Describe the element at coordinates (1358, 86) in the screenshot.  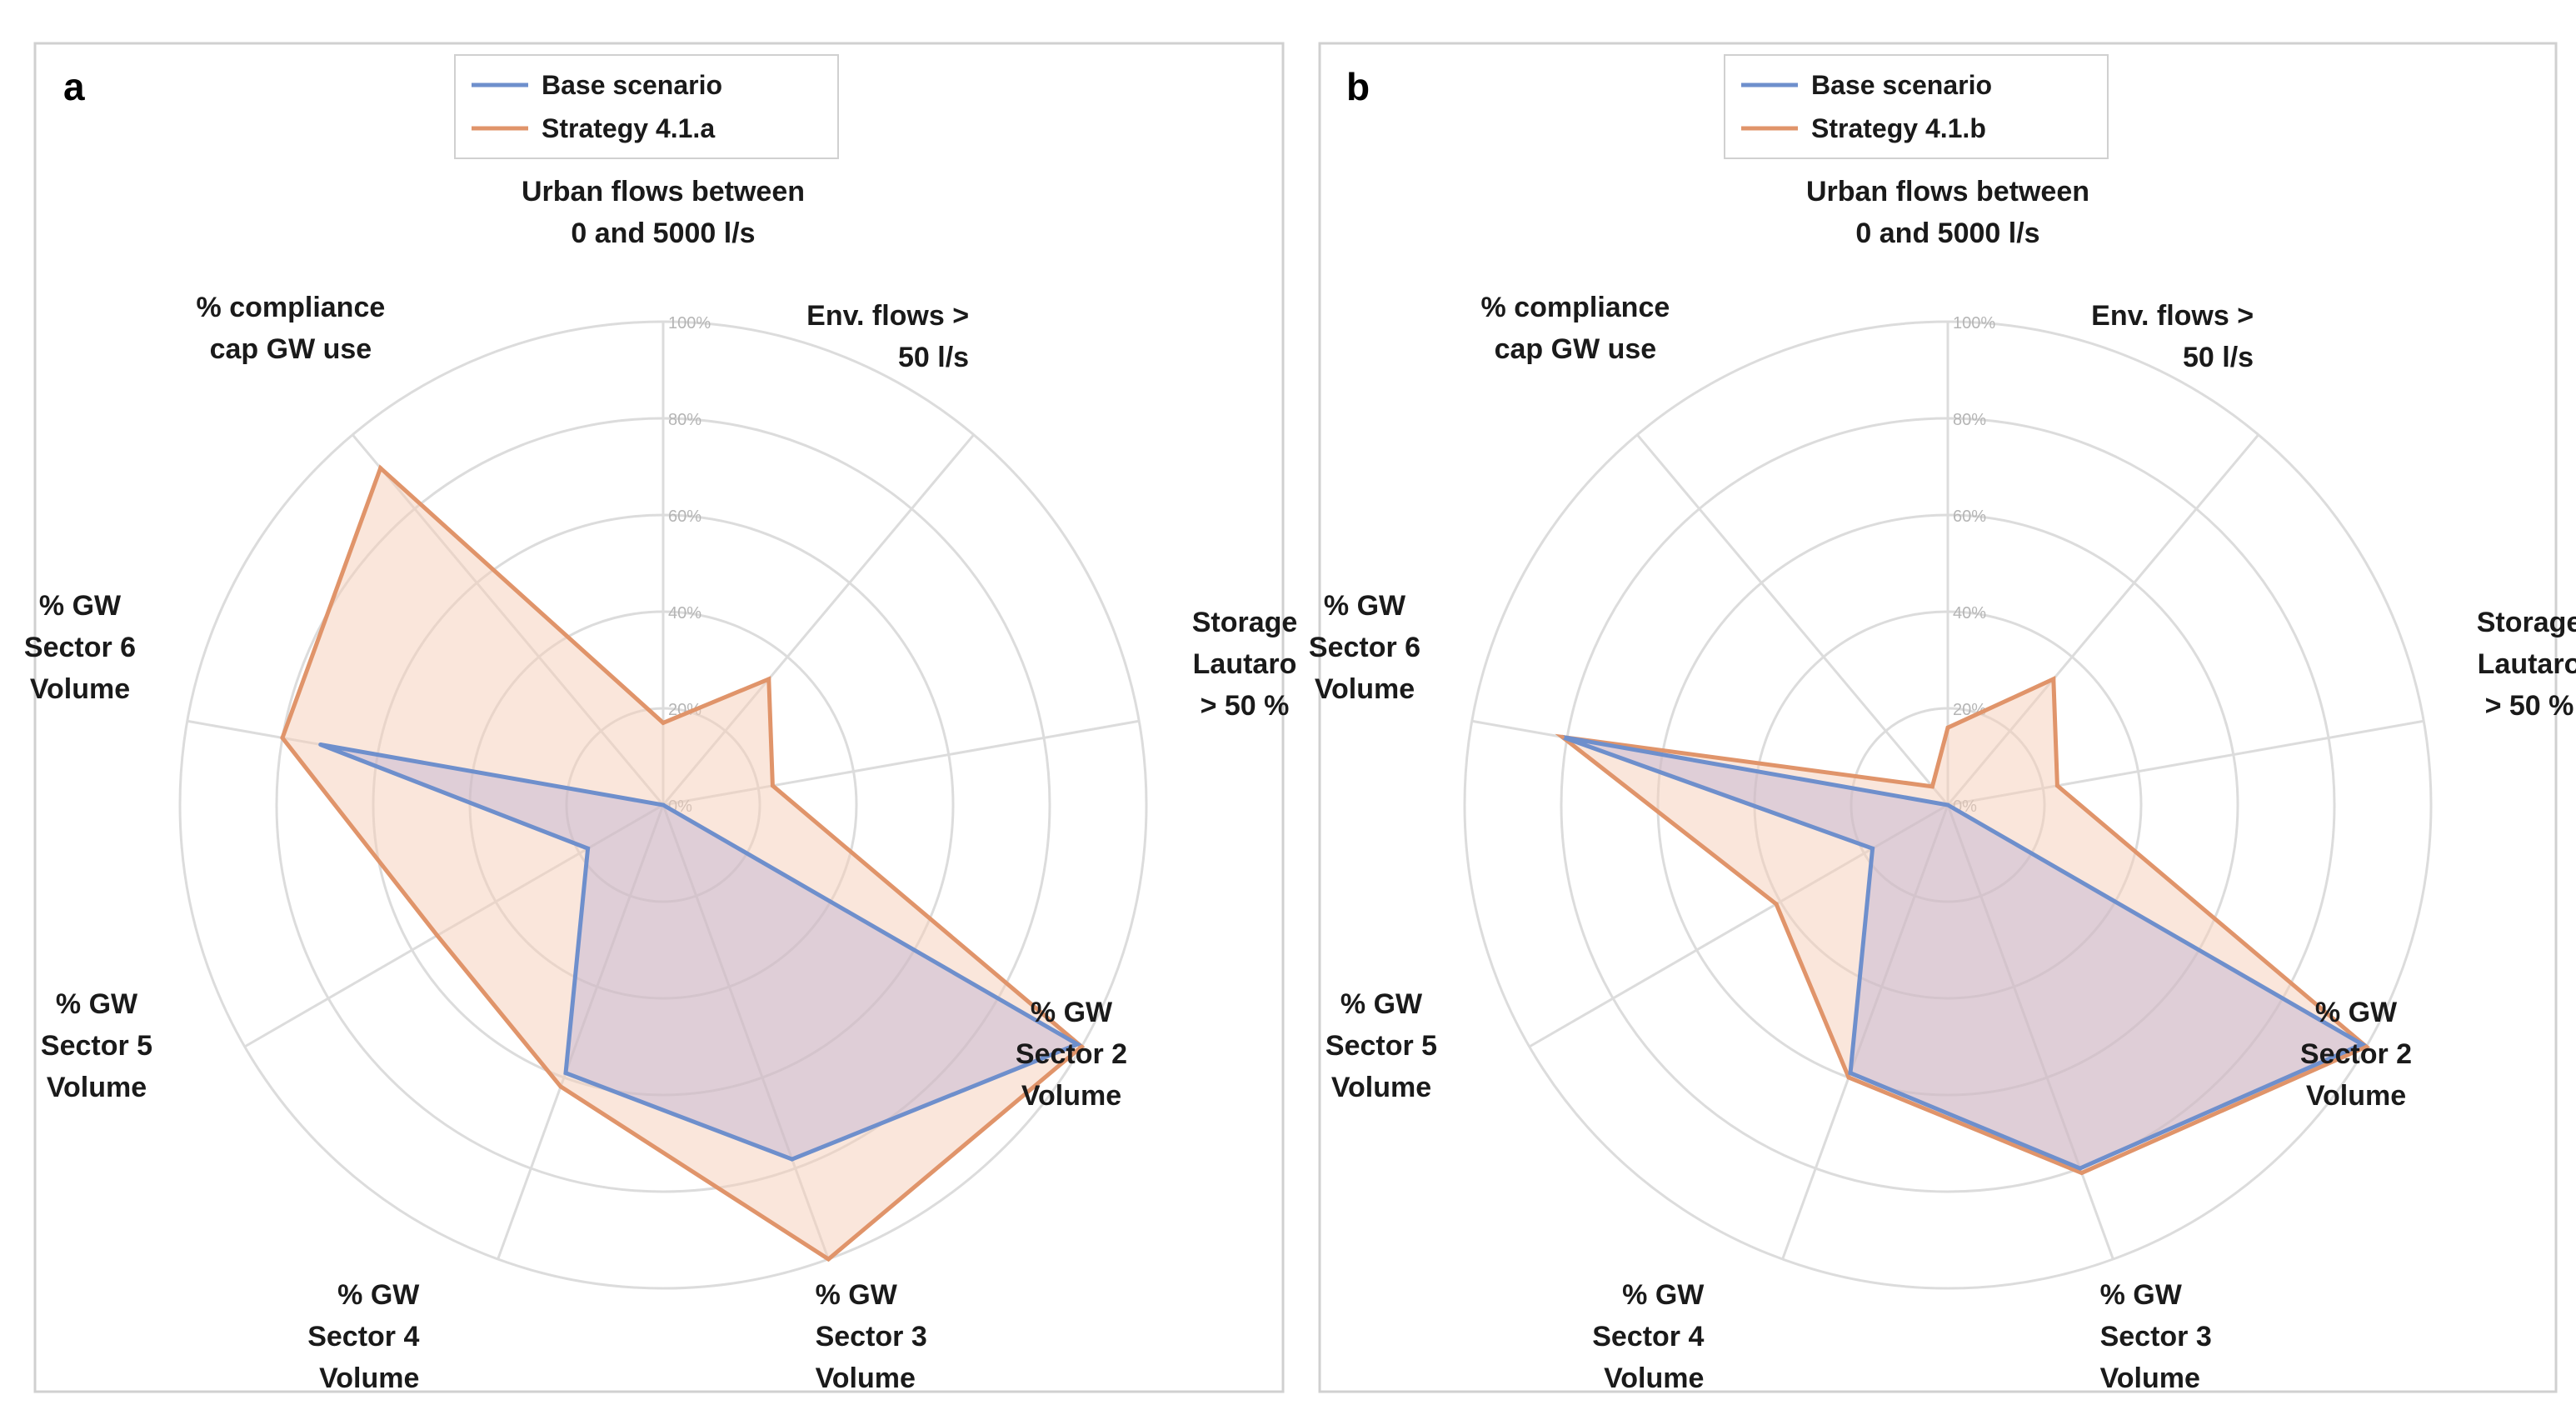
I see `panel-letter: b` at that location.